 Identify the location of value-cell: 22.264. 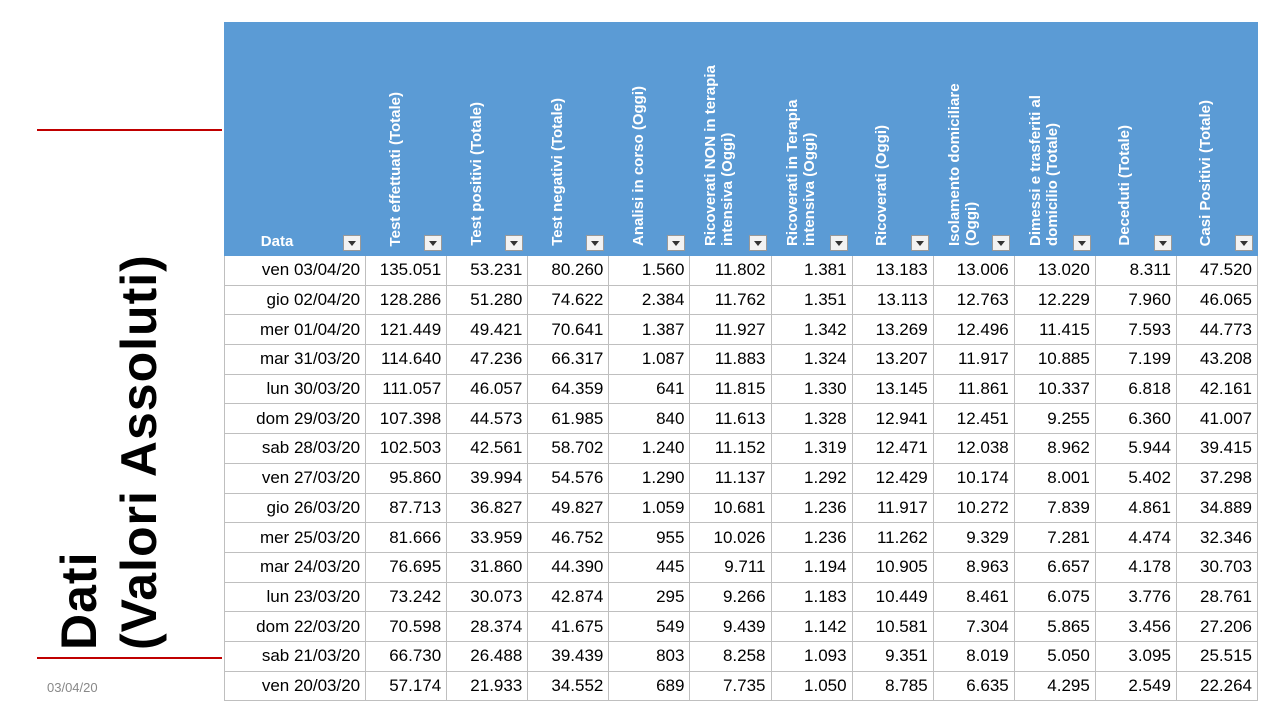
(1217, 686).